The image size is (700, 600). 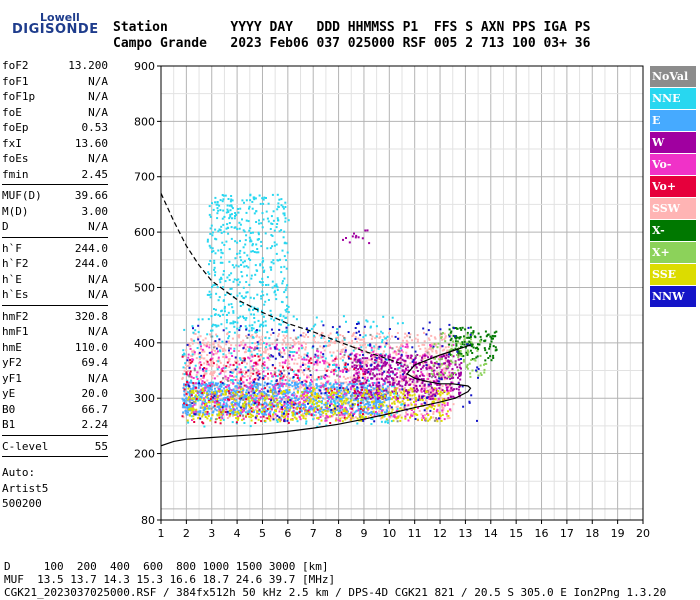 What do you see at coordinates (98, 378) in the screenshot?
I see `param-value: N/A` at bounding box center [98, 378].